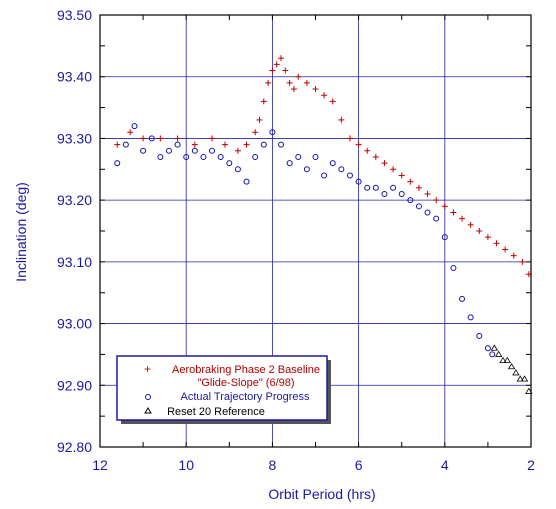 Image resolution: width=556 pixels, height=509 pixels. I want to click on y-tick-label: 93.50, so click(74, 15).